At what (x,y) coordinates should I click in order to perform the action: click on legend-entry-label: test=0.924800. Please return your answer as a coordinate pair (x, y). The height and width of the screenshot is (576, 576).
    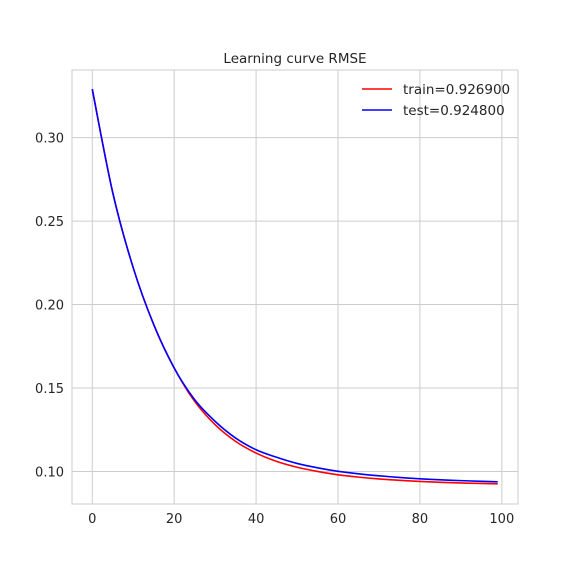
    Looking at the image, I should click on (454, 111).